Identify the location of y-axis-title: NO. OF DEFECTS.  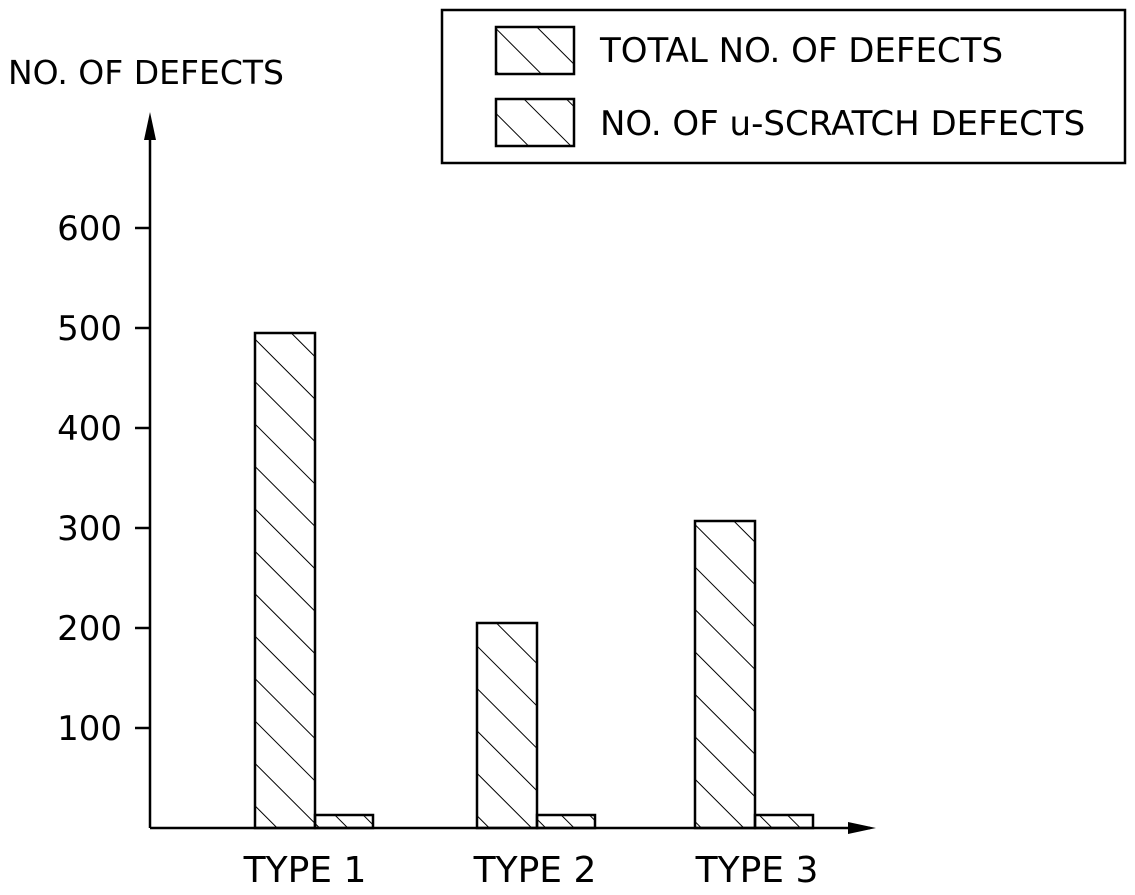
(146, 72).